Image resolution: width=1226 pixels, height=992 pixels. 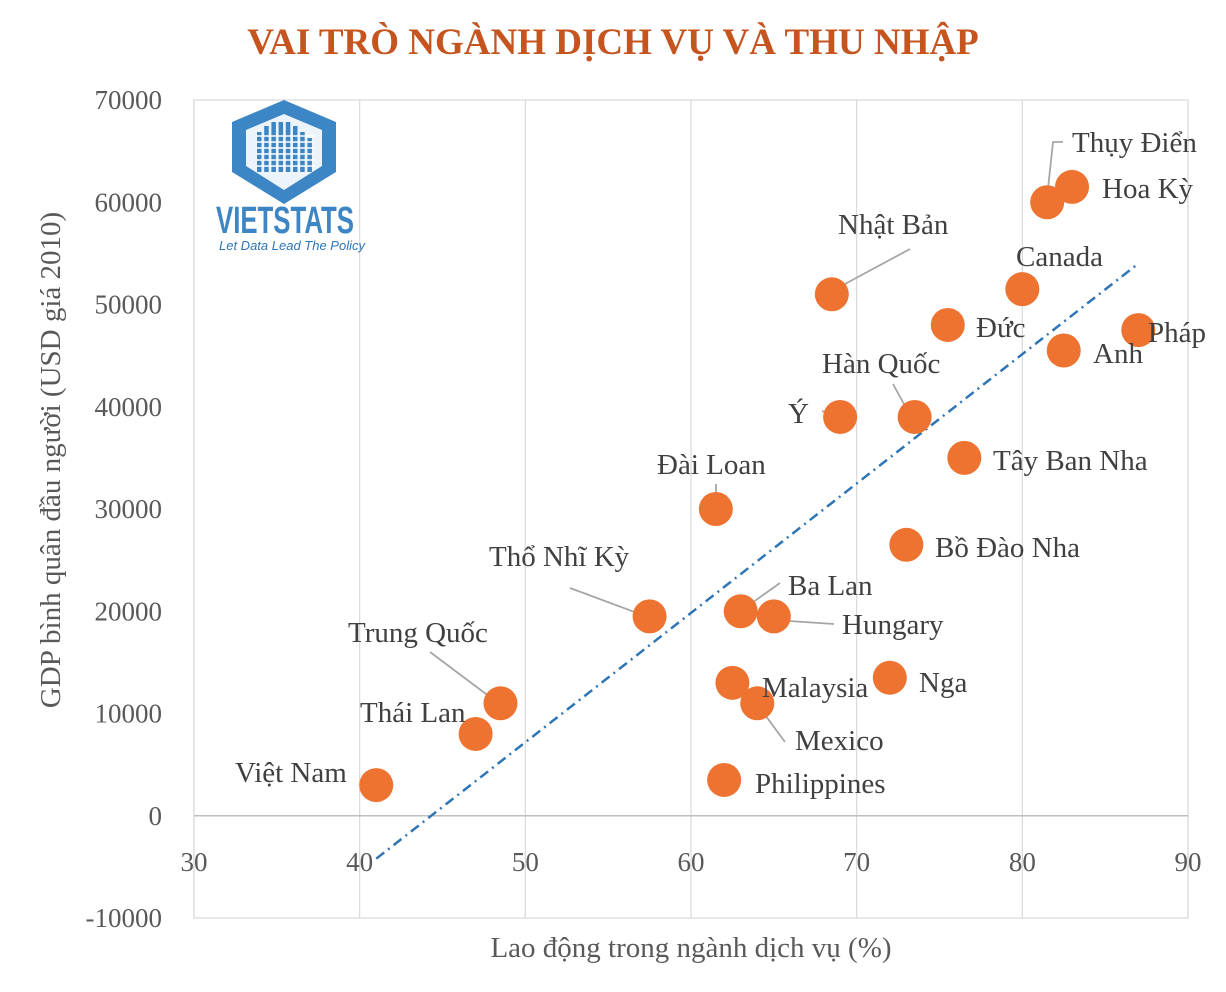 What do you see at coordinates (129, 100) in the screenshot?
I see `y-tick-label: 70000` at bounding box center [129, 100].